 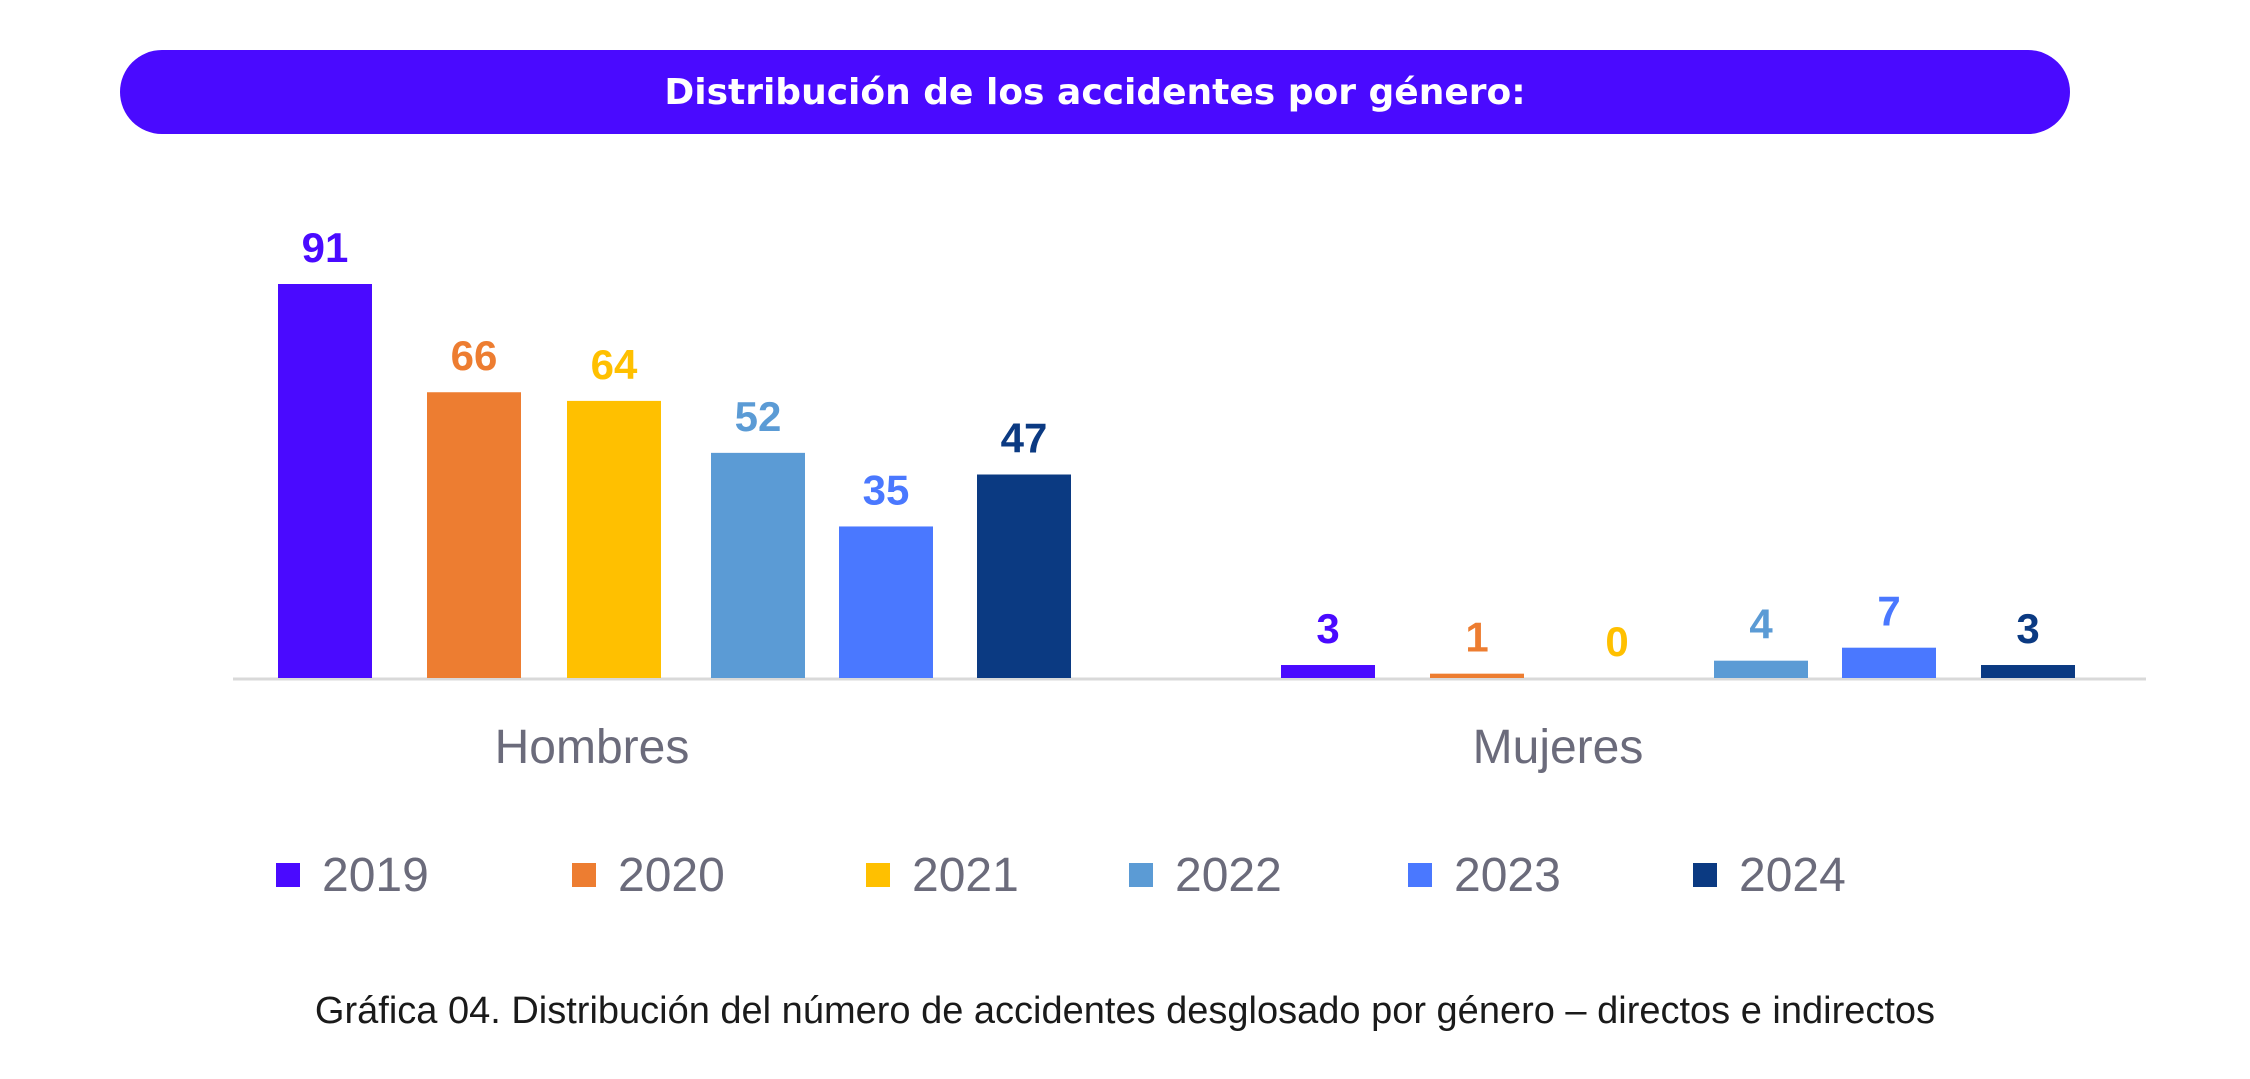 I want to click on bar-mujeres-2022, so click(x=1761, y=669).